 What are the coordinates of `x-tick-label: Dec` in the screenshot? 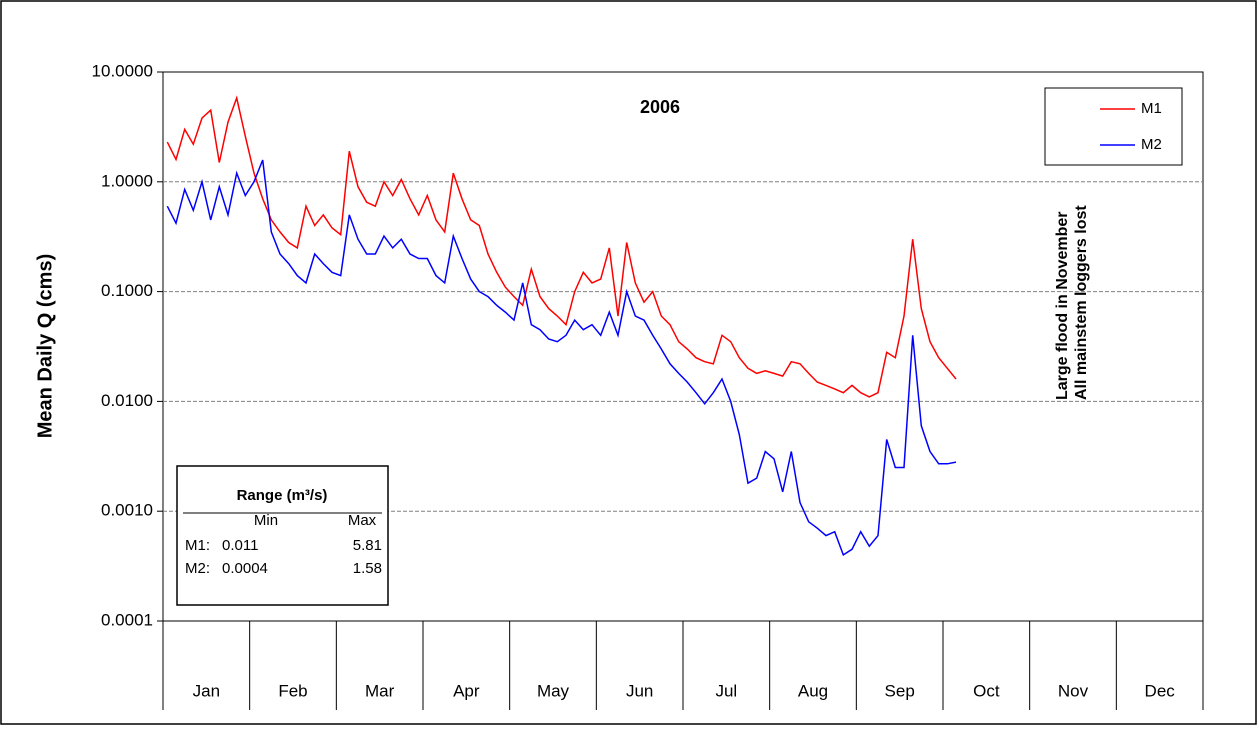 It's located at (1160, 690).